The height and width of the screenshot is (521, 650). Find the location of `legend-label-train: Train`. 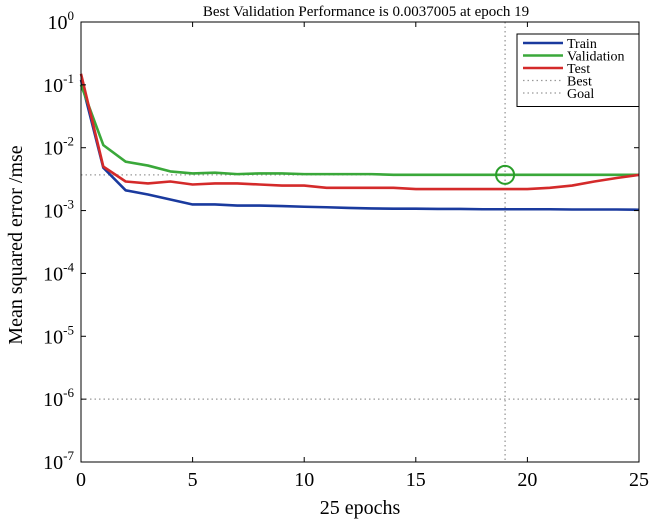

legend-label-train: Train is located at coordinates (582, 44).